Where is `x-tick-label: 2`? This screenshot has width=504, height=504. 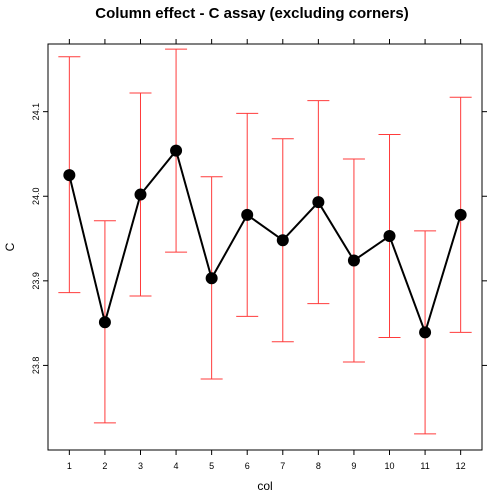
x-tick-label: 2 is located at coordinates (104, 466).